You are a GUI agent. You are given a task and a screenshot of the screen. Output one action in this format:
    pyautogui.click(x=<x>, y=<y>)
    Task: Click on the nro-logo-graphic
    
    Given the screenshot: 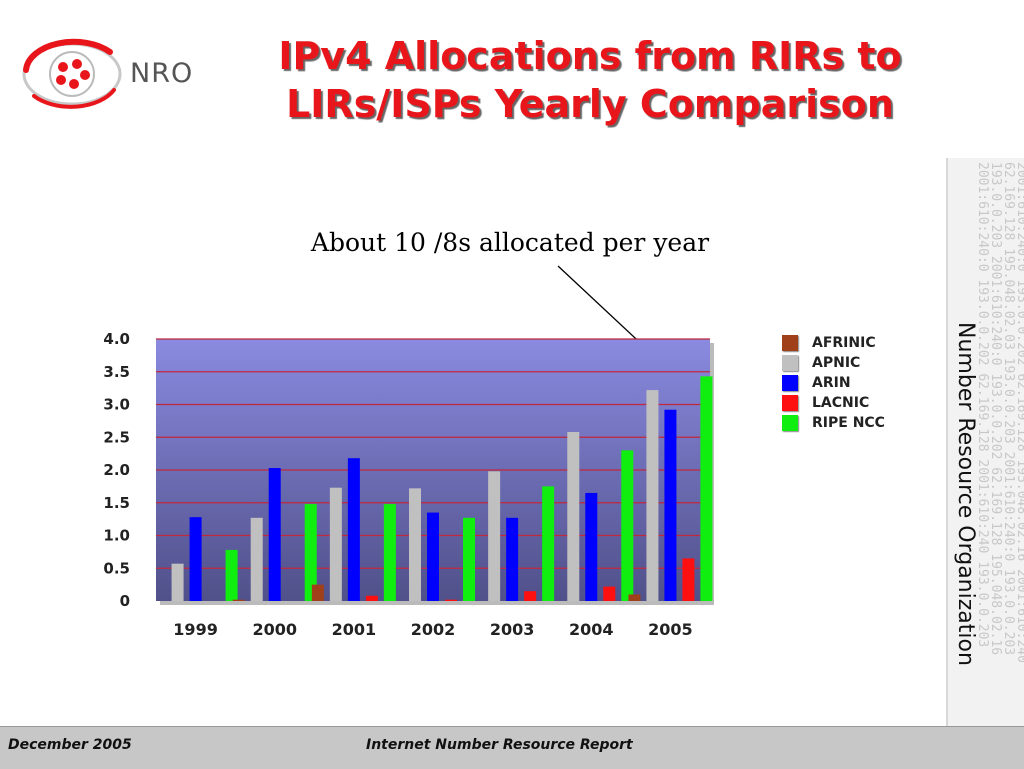 What is the action you would take?
    pyautogui.click(x=72, y=73)
    